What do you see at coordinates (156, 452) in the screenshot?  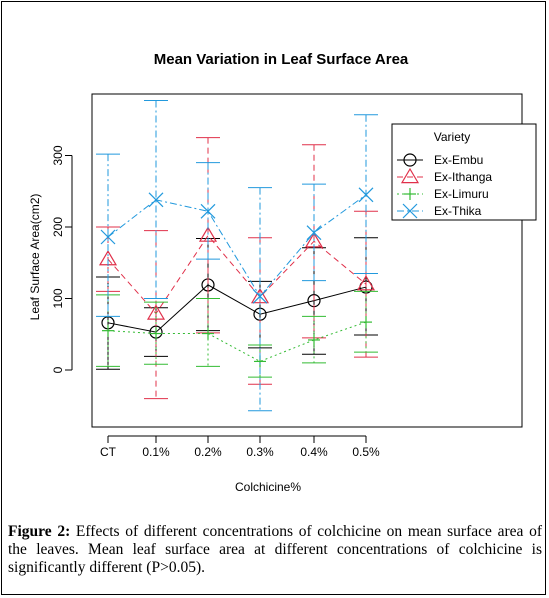 I see `x-tick-label: 0.1%` at bounding box center [156, 452].